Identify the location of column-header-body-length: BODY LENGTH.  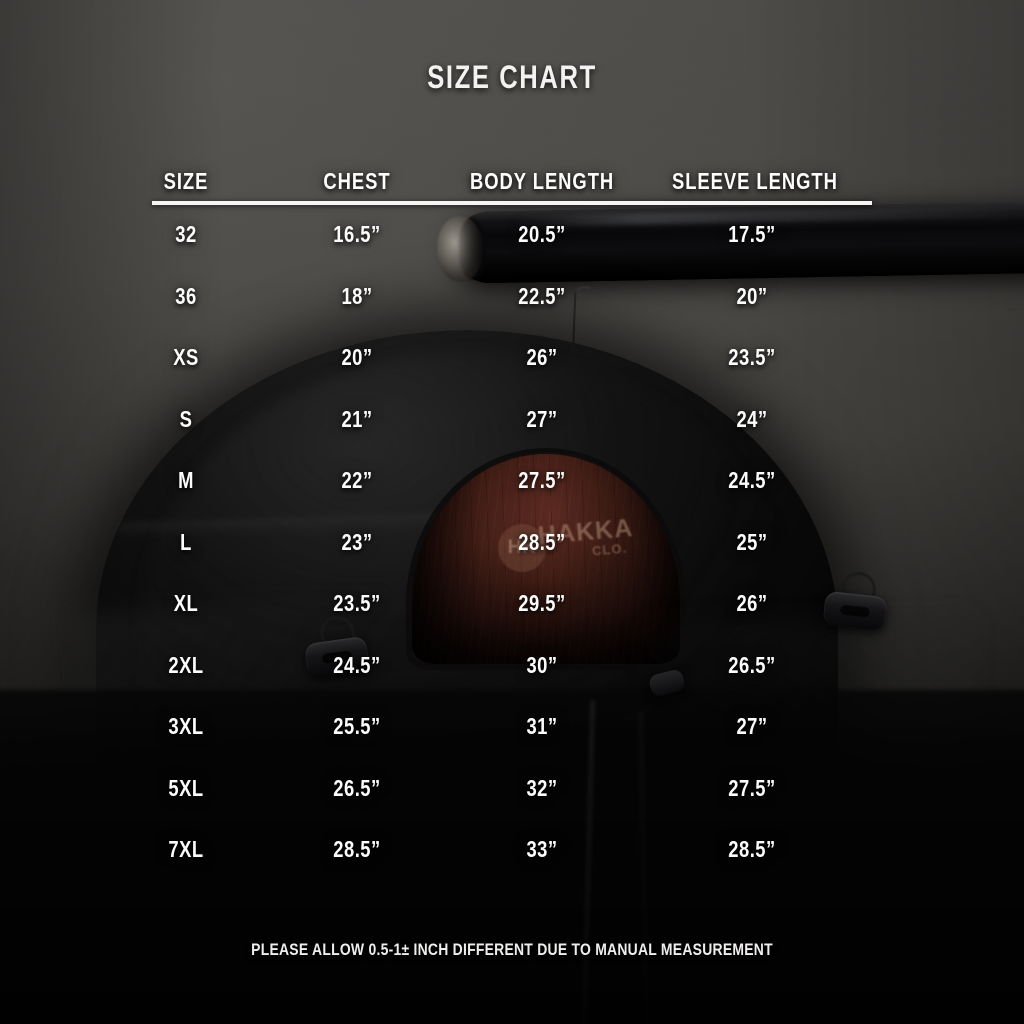
(542, 180).